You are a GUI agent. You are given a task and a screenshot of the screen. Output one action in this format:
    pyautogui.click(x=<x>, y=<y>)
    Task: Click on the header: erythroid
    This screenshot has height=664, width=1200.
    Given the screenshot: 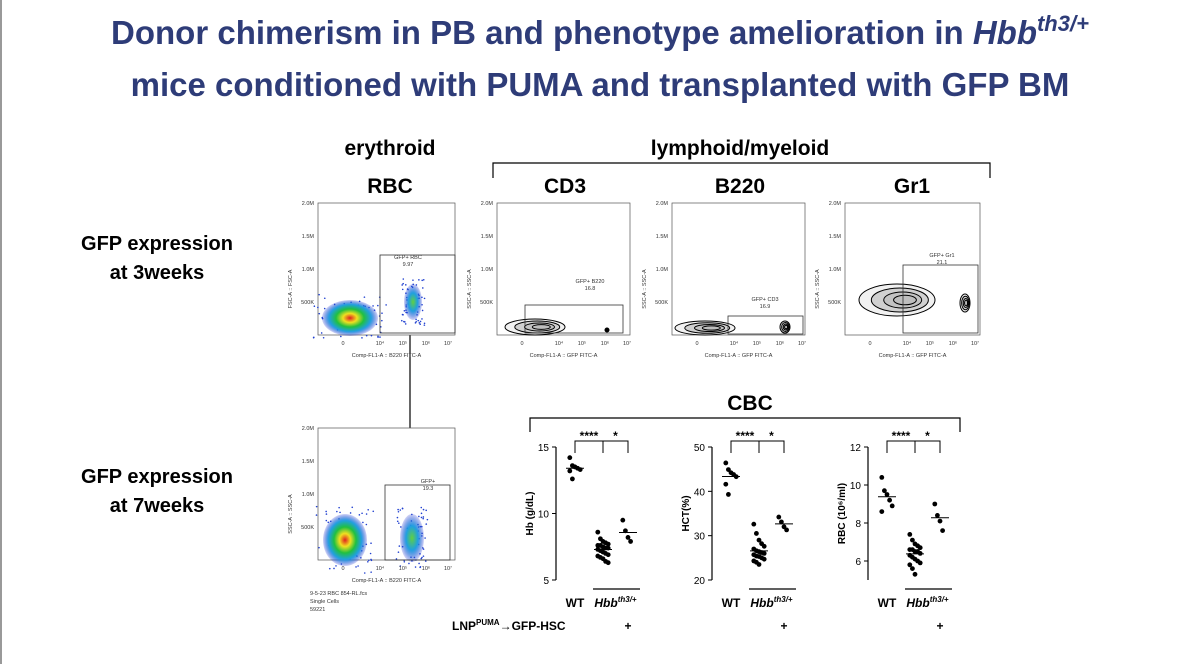 What is the action you would take?
    pyautogui.click(x=389, y=148)
    